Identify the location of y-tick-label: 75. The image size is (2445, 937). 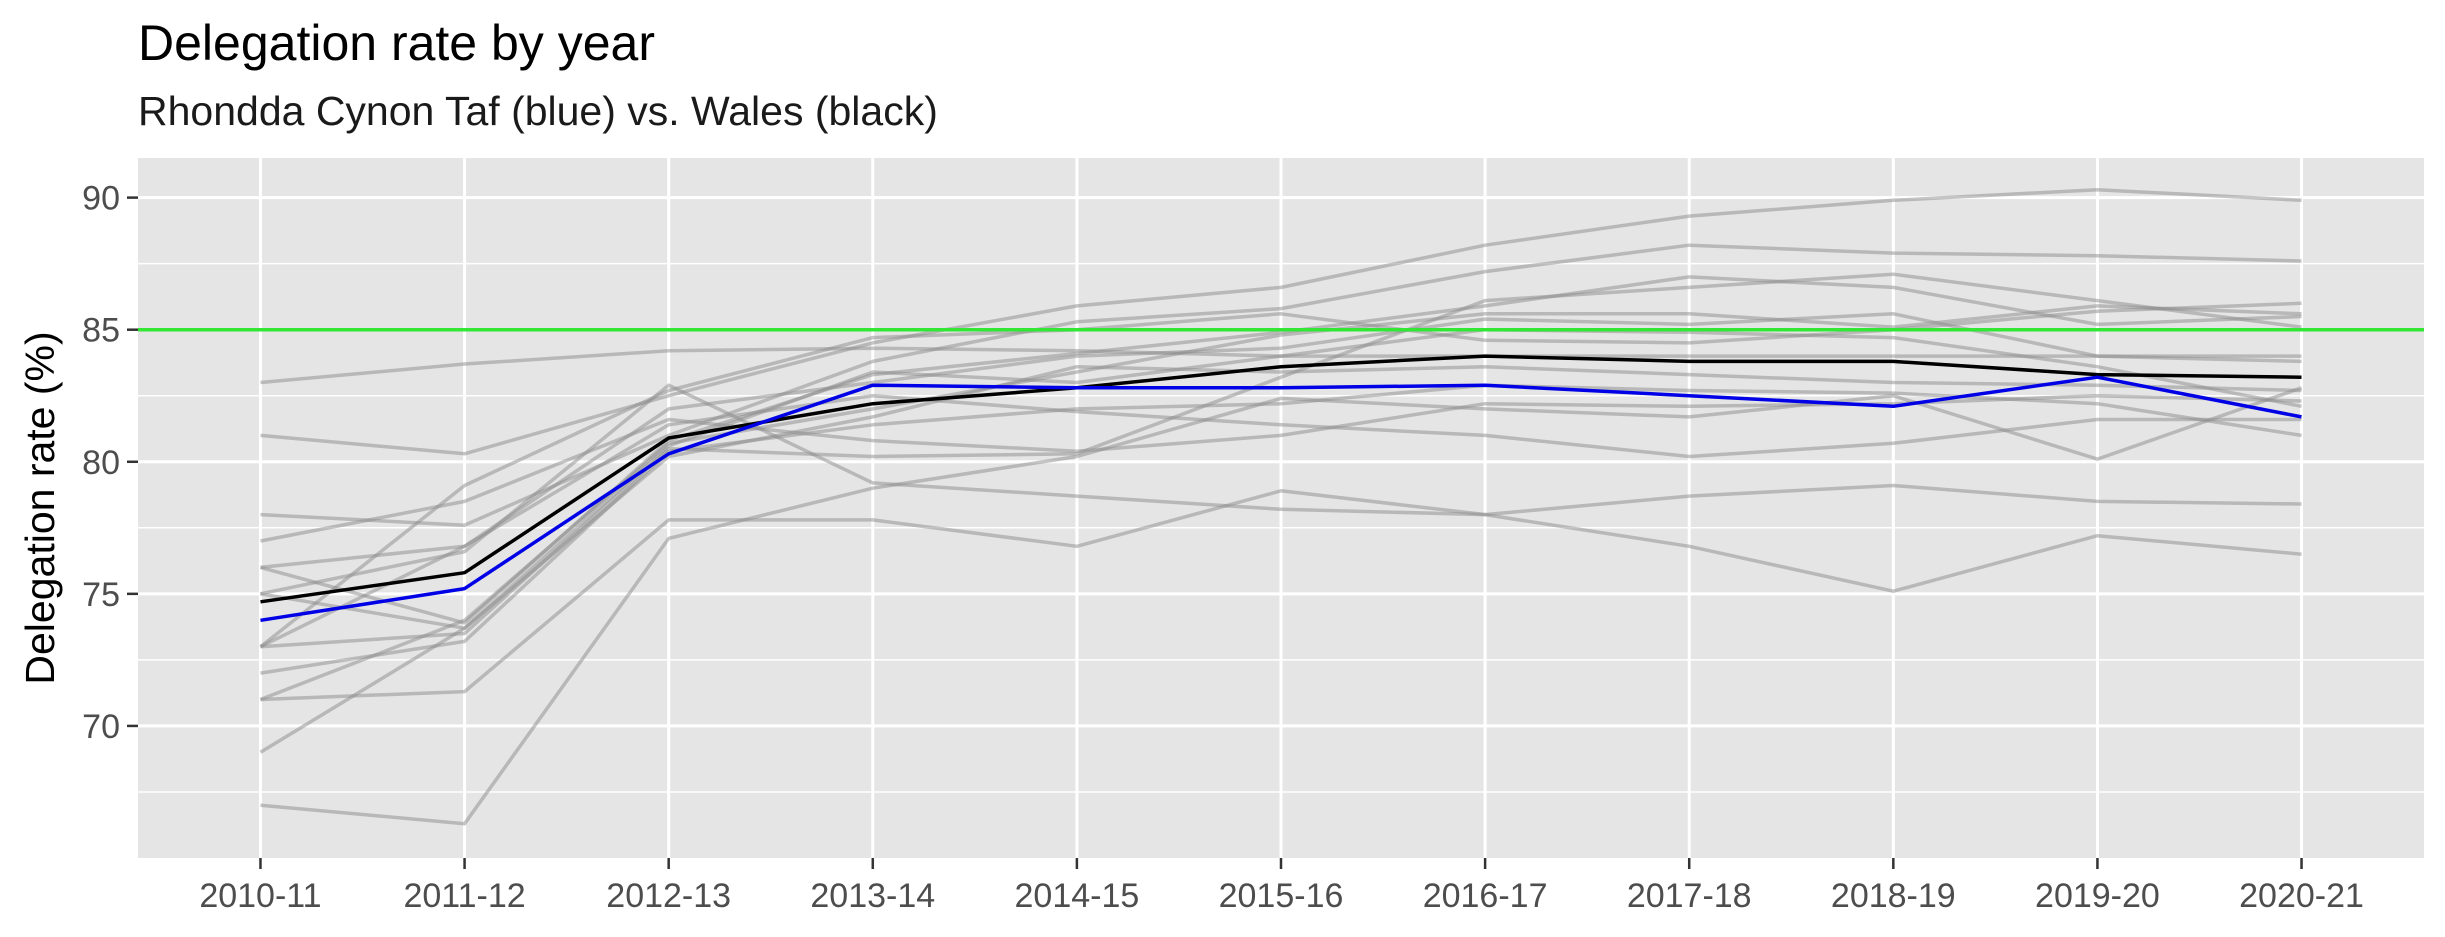
(101, 595).